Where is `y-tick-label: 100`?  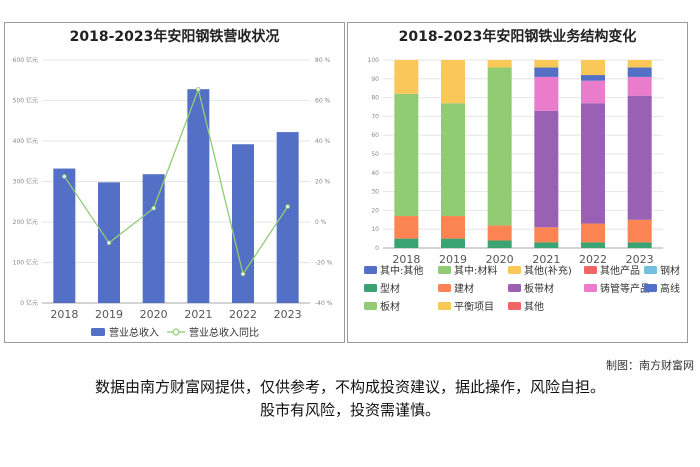
y-tick-label: 100 is located at coordinates (374, 60).